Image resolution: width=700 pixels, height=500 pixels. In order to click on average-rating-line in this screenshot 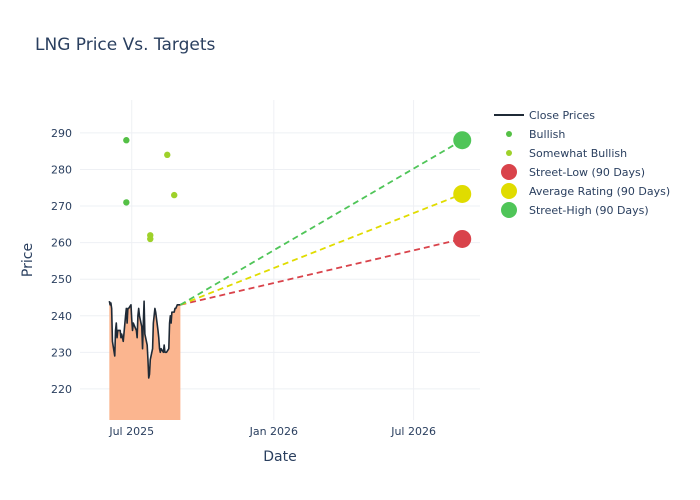, I will do `click(321, 249)`.